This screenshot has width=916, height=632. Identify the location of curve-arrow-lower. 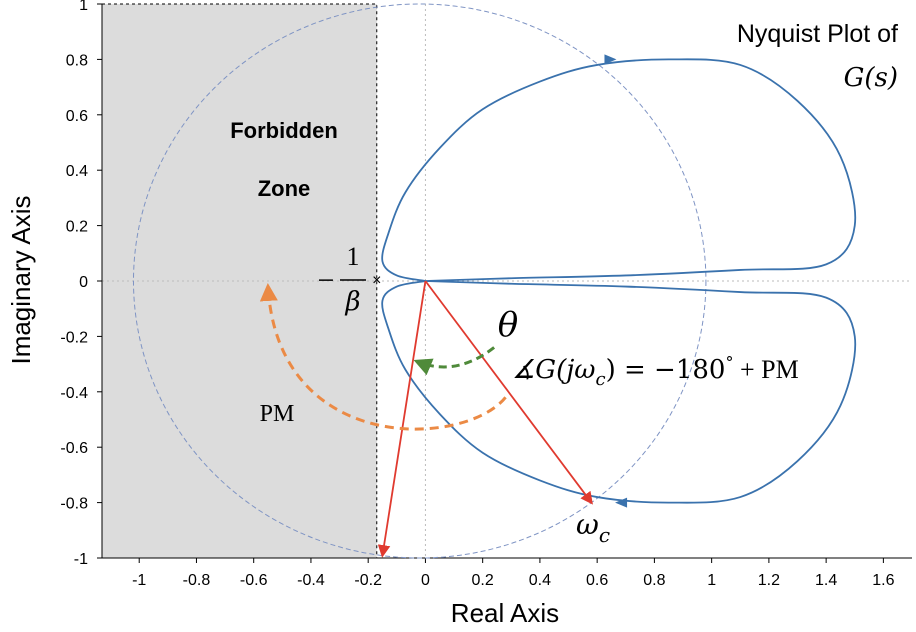
(621, 502).